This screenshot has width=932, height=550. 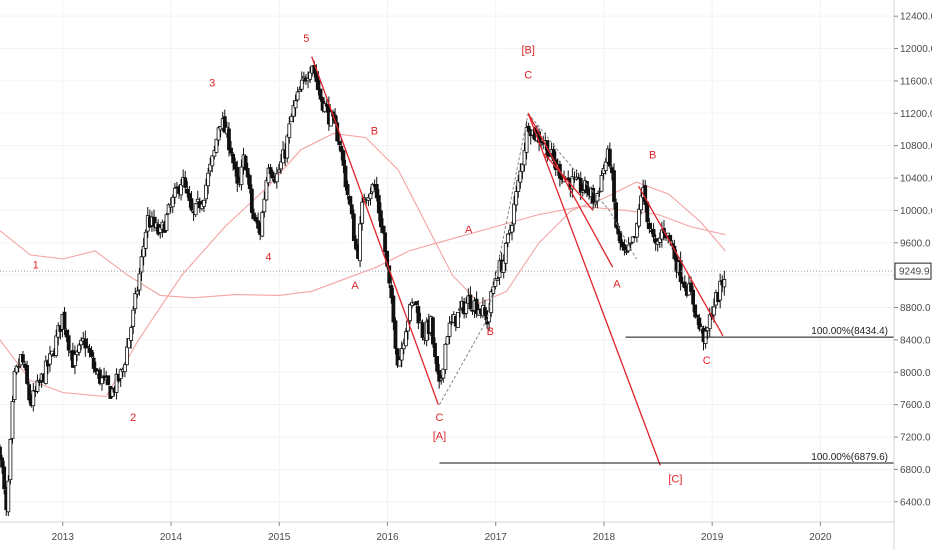 I want to click on y-tick-label: 6400.0, so click(x=915, y=502).